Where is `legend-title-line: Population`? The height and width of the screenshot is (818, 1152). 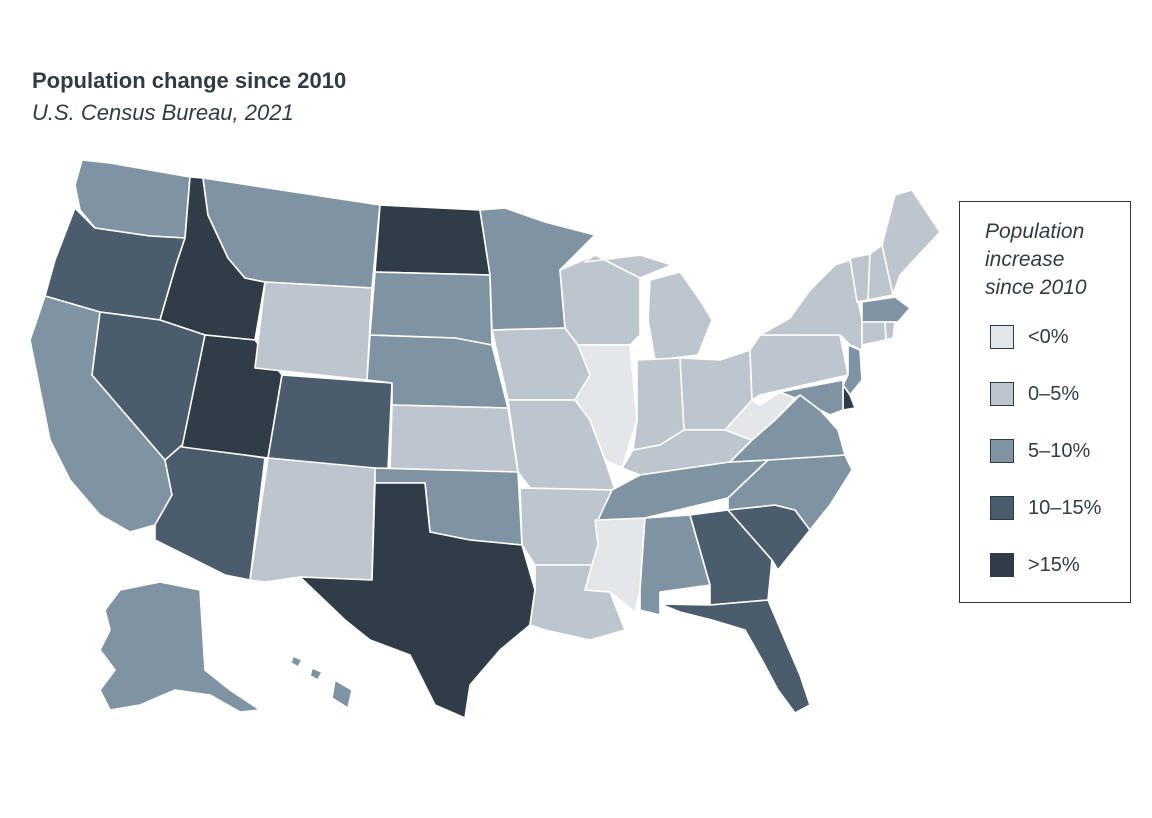
legend-title-line: Population is located at coordinates (1035, 231).